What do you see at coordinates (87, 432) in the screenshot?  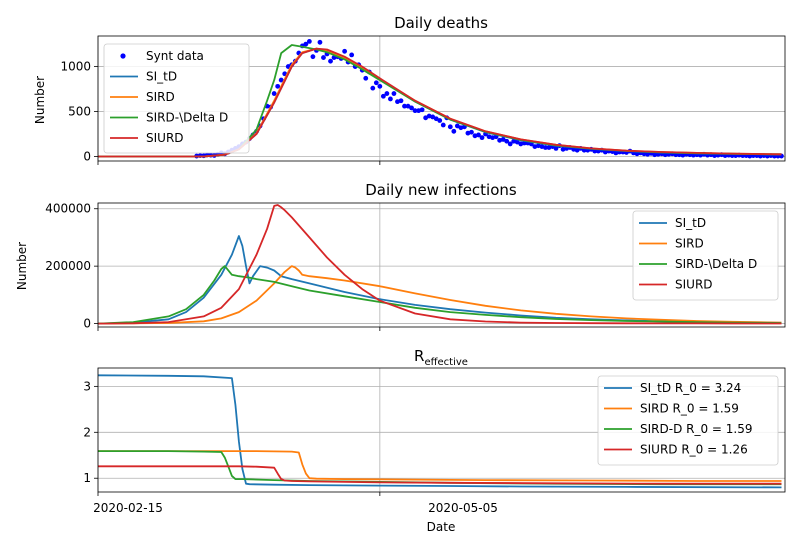 I see `y-tick-label: 2` at bounding box center [87, 432].